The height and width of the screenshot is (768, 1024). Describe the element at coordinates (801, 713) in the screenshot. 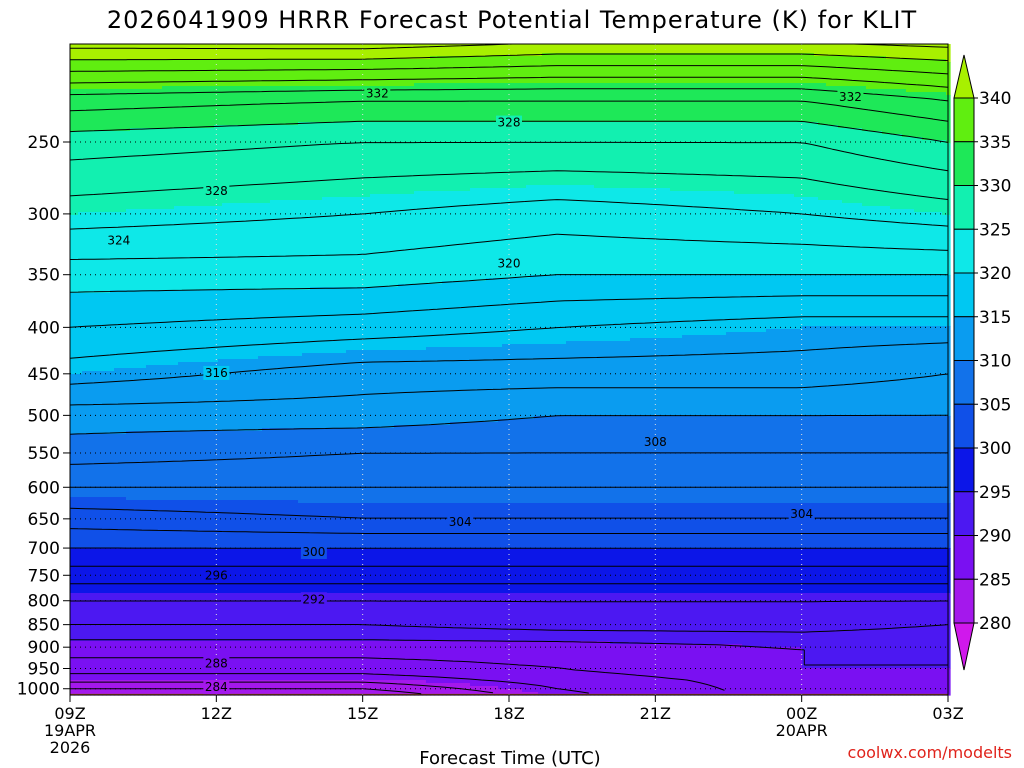

I see `x-tick-label: 00Z` at that location.